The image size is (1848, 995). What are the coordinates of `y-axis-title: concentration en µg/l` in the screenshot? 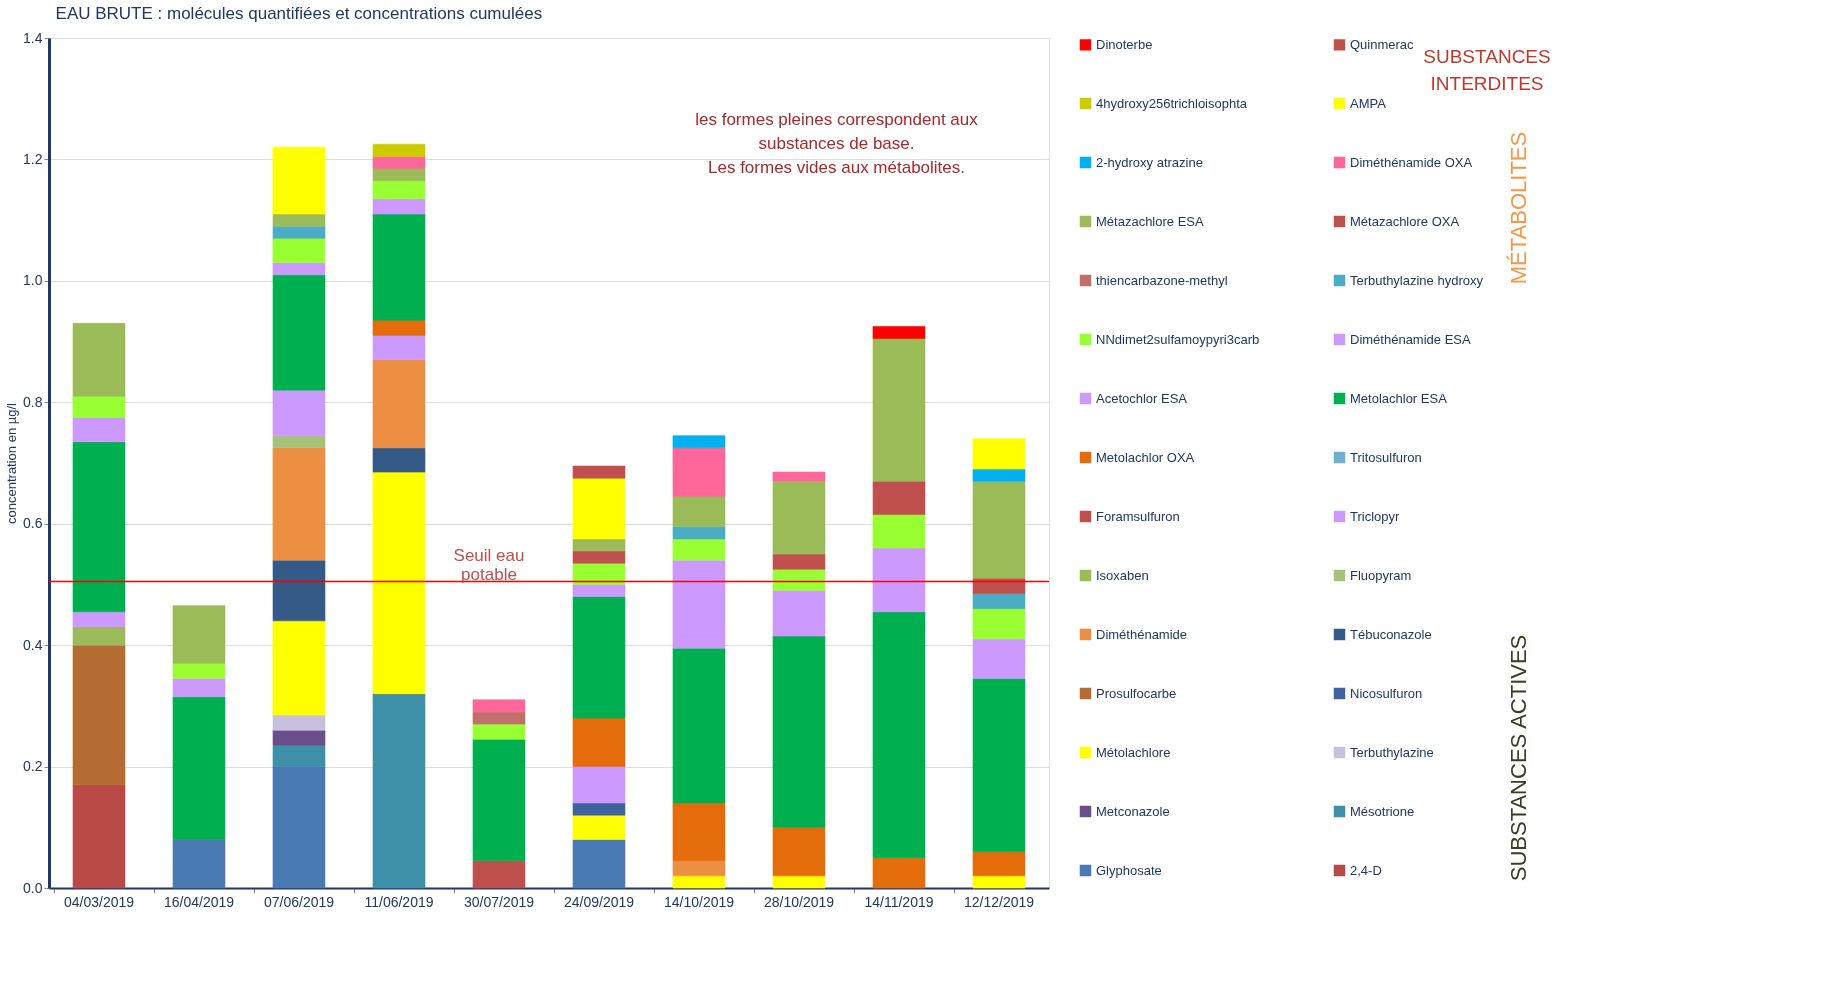 It's located at (12, 463).